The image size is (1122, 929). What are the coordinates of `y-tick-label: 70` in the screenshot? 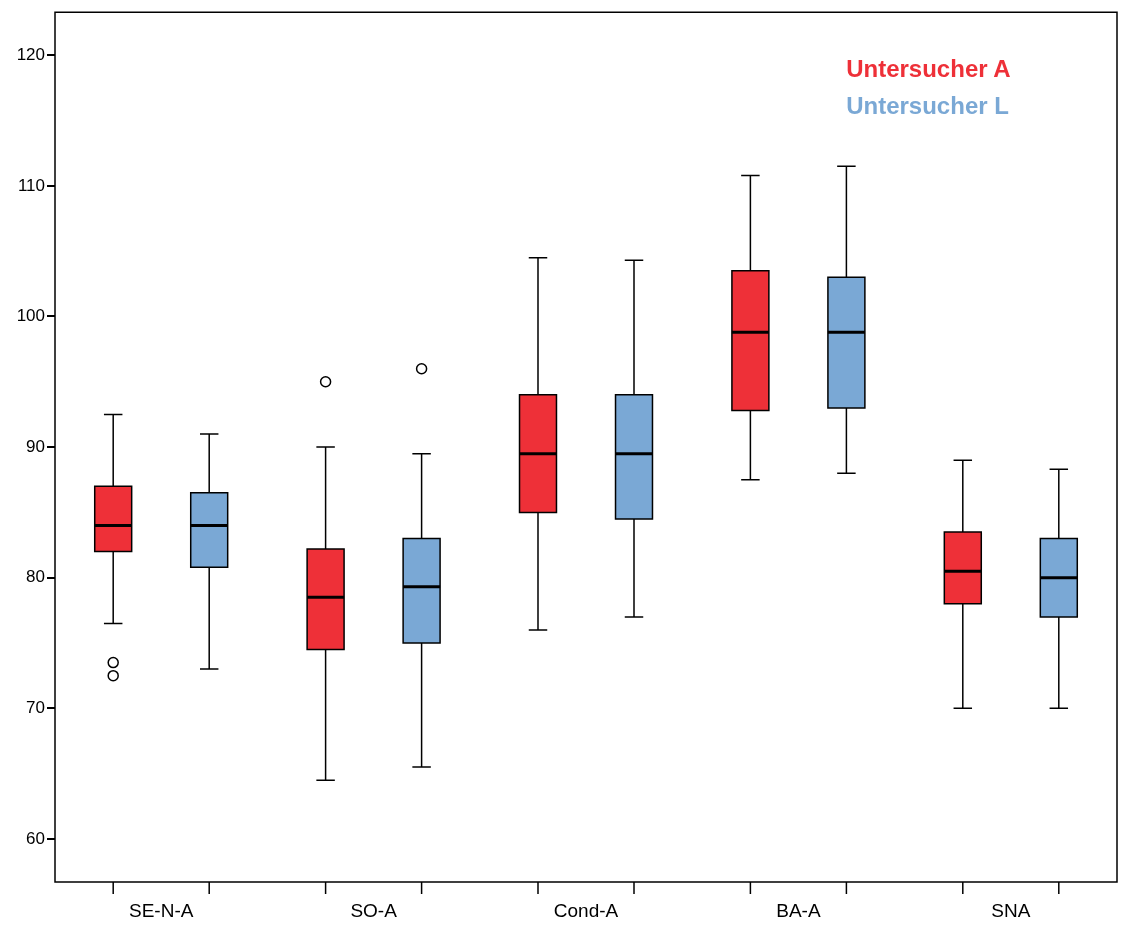 It's located at (35, 707).